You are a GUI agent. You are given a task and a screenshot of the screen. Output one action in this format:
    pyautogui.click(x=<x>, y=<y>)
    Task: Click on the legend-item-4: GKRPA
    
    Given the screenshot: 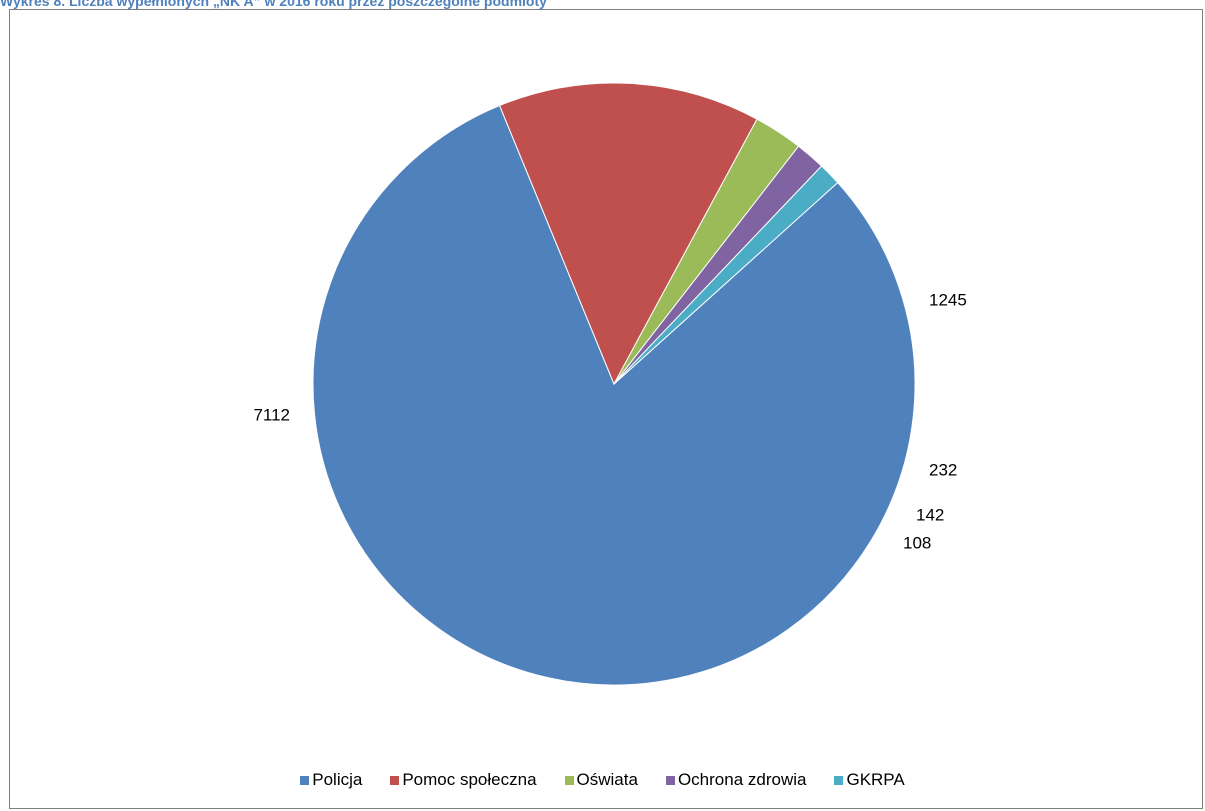 What is the action you would take?
    pyautogui.click(x=869, y=780)
    